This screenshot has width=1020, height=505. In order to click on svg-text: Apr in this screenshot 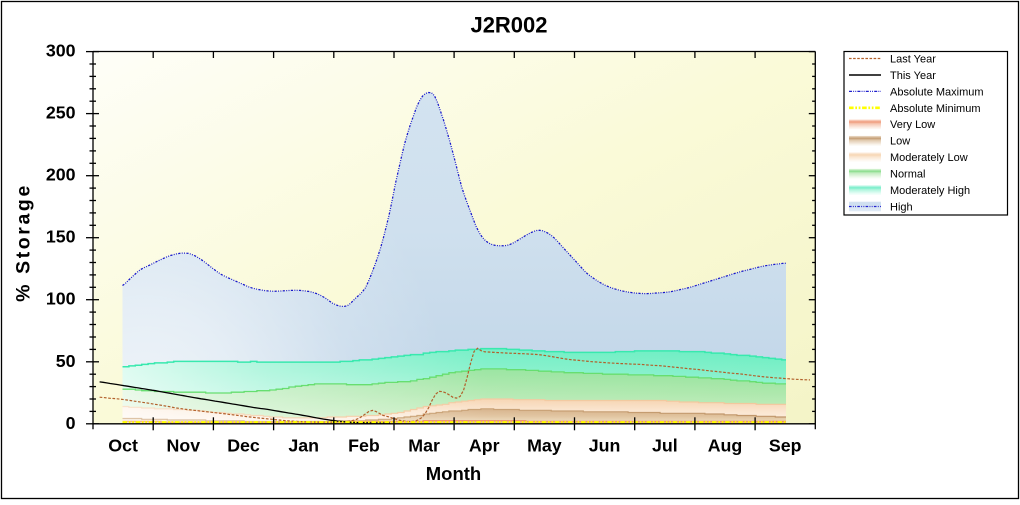, I will do `click(484, 446)`.